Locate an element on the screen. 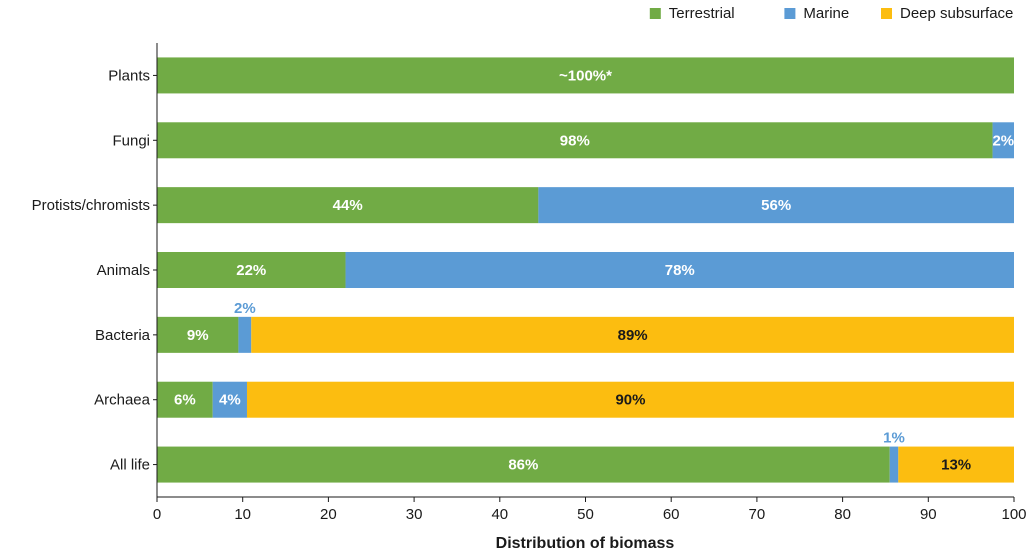 The height and width of the screenshot is (556, 1029). x-axis: 0 10 20 30 40 50 60 70 80 90 100 is located at coordinates (590, 509).